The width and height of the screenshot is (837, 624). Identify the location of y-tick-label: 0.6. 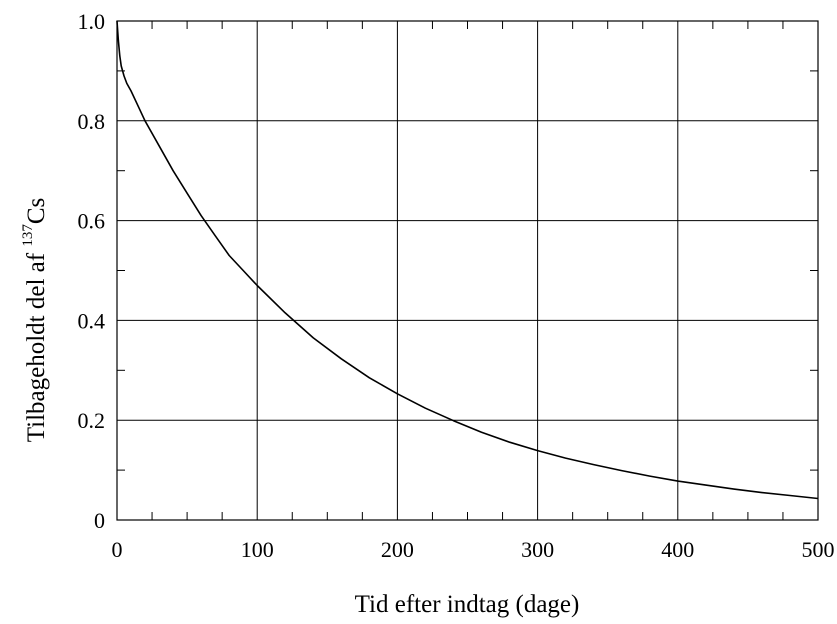
(92, 221).